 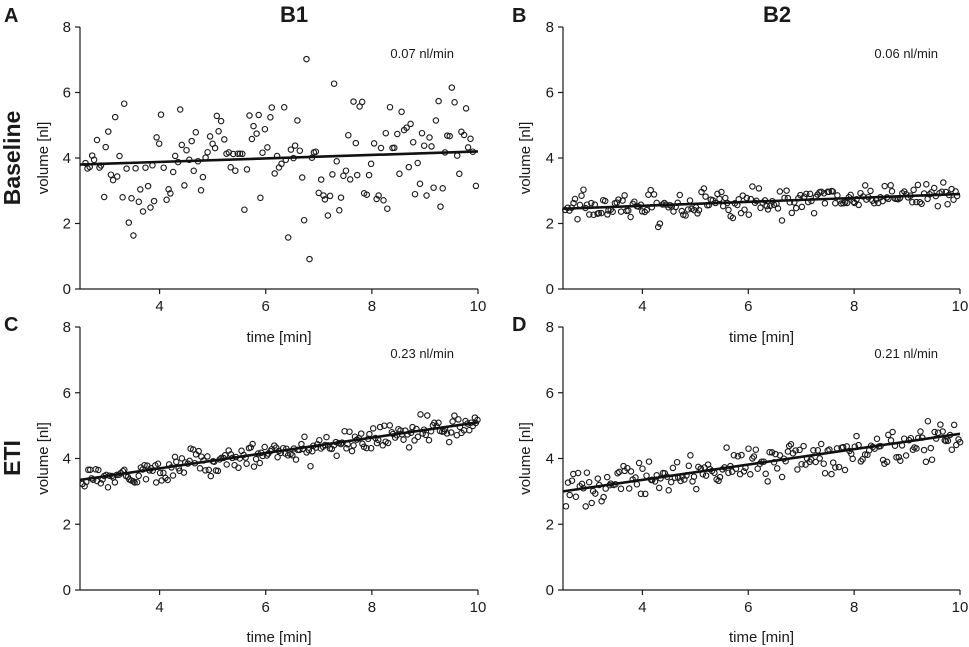 I want to click on x-tick-label: 8, so click(x=372, y=306).